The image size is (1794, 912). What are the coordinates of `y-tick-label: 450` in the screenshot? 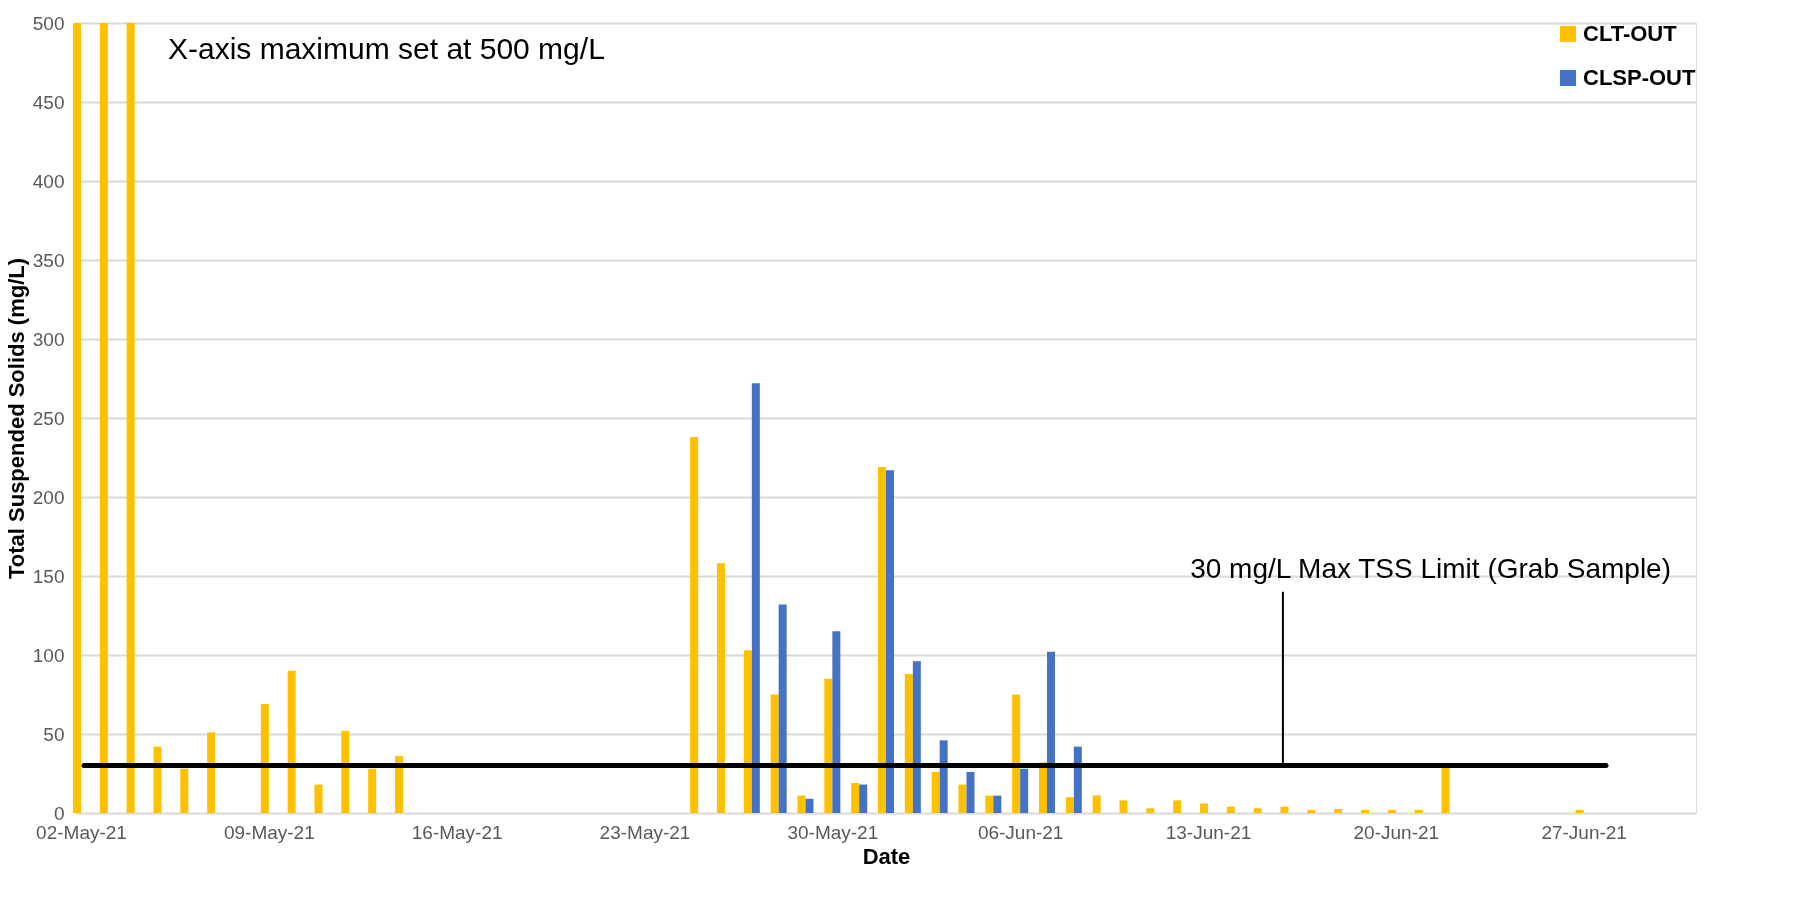 It's located at (48, 102).